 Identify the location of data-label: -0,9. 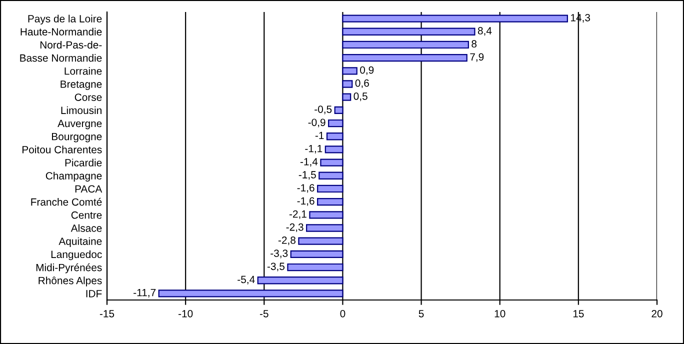
(317, 123).